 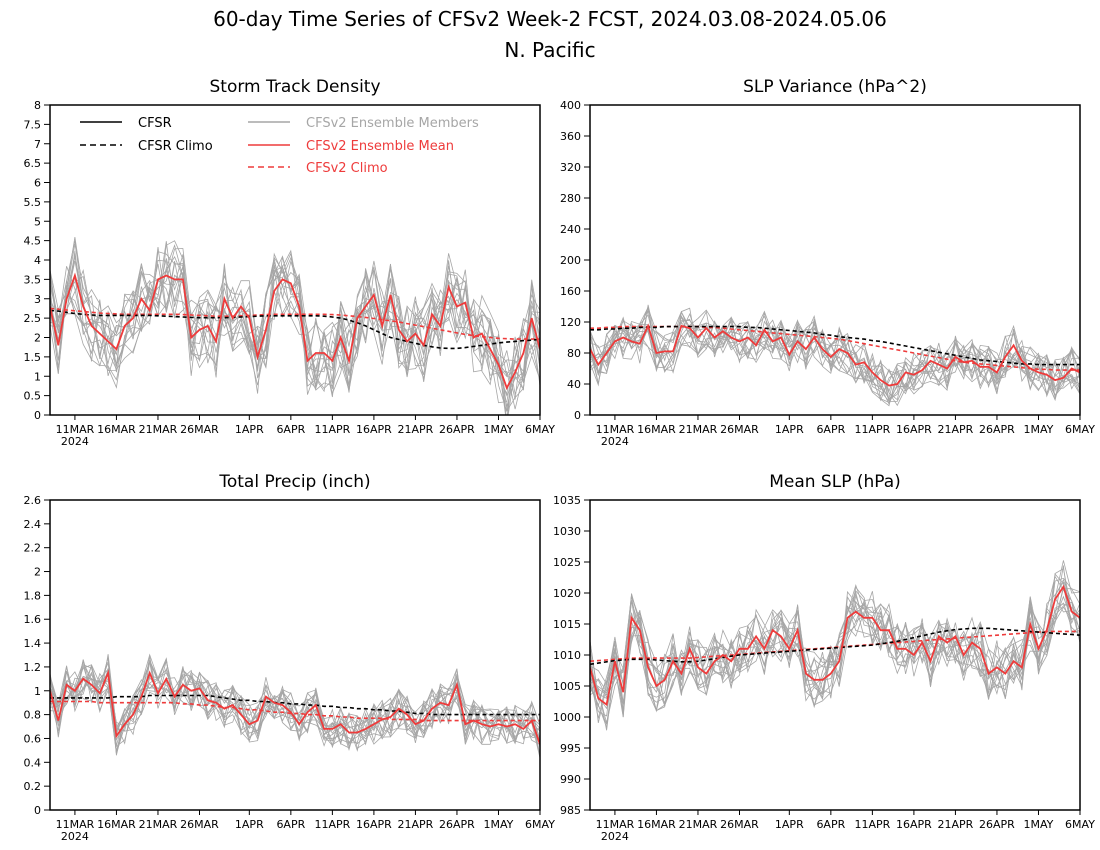 I want to click on y-tick-label: 995, so click(x=570, y=748).